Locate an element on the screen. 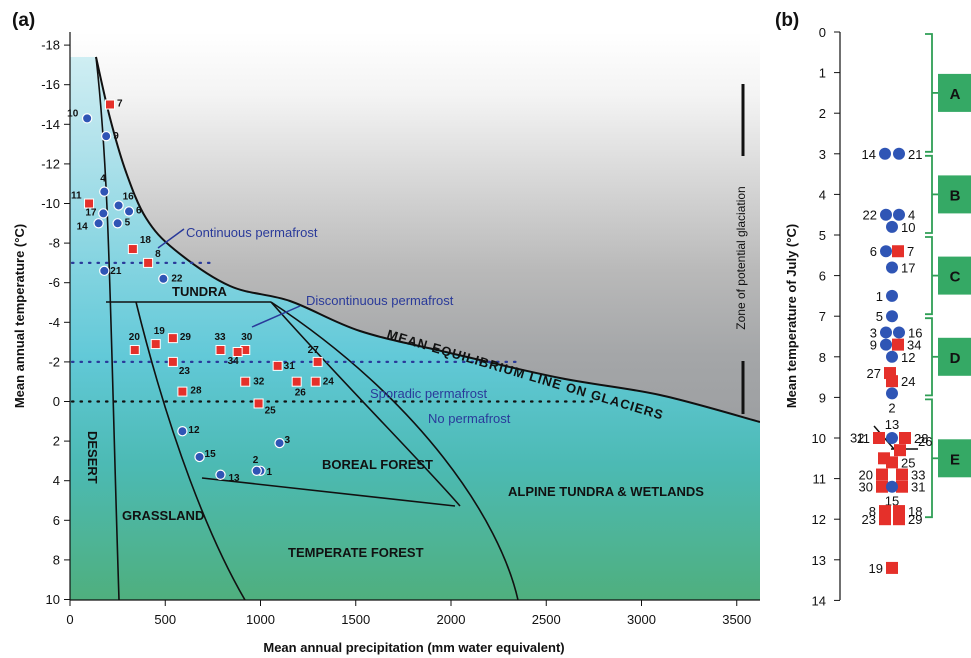 This screenshot has width=971, height=658. b-point-14-marker is located at coordinates (885, 153).